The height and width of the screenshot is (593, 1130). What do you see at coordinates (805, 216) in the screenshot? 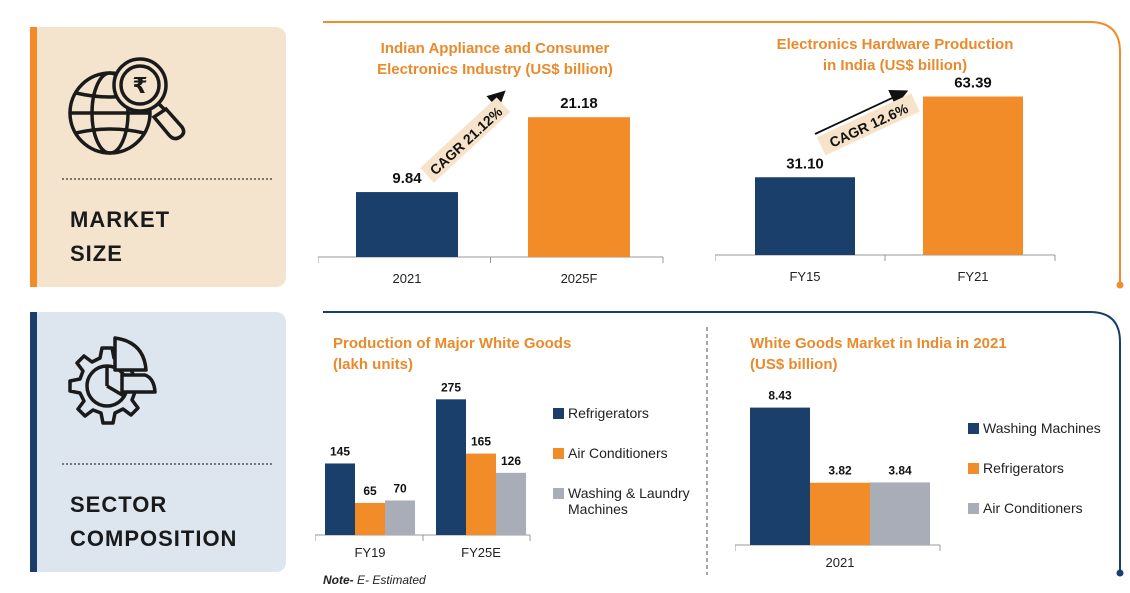
I see `chart2-bar-FY15` at bounding box center [805, 216].